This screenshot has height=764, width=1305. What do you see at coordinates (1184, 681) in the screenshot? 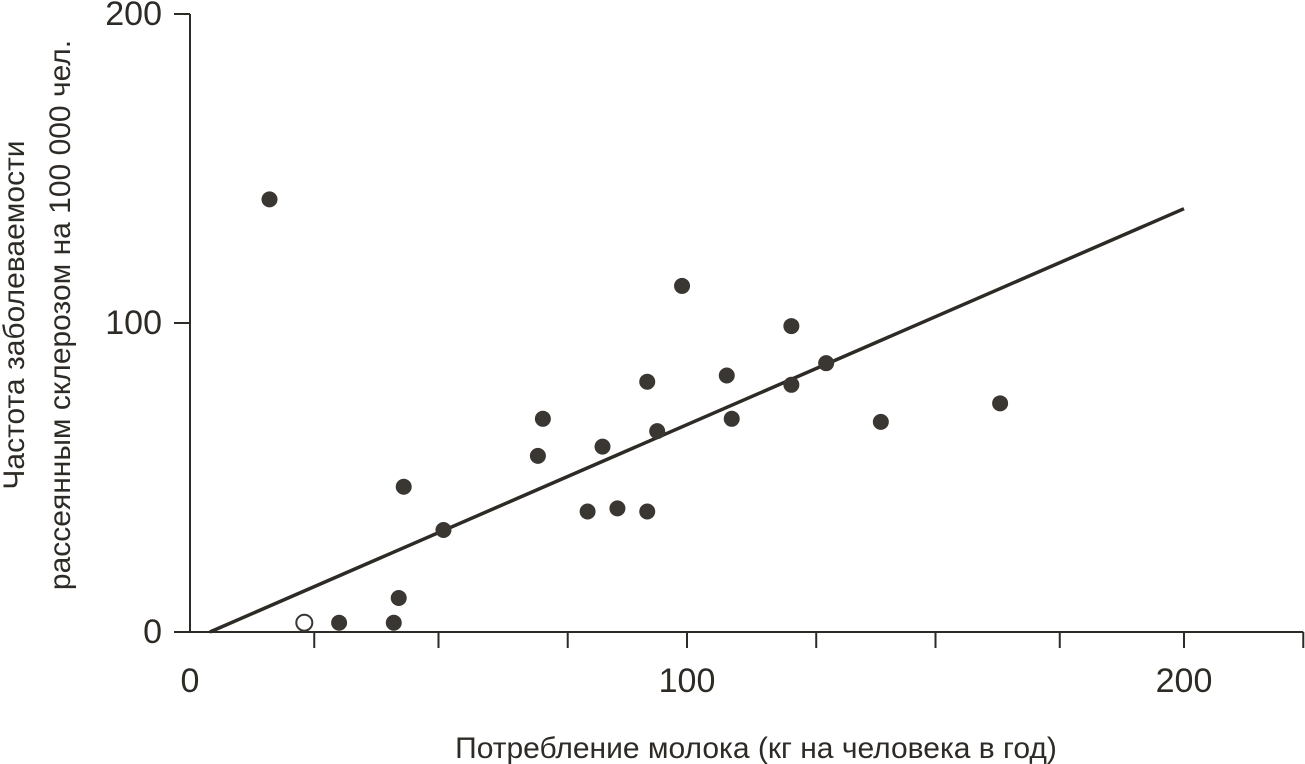
I see `x-tick-label-200: 200` at bounding box center [1184, 681].